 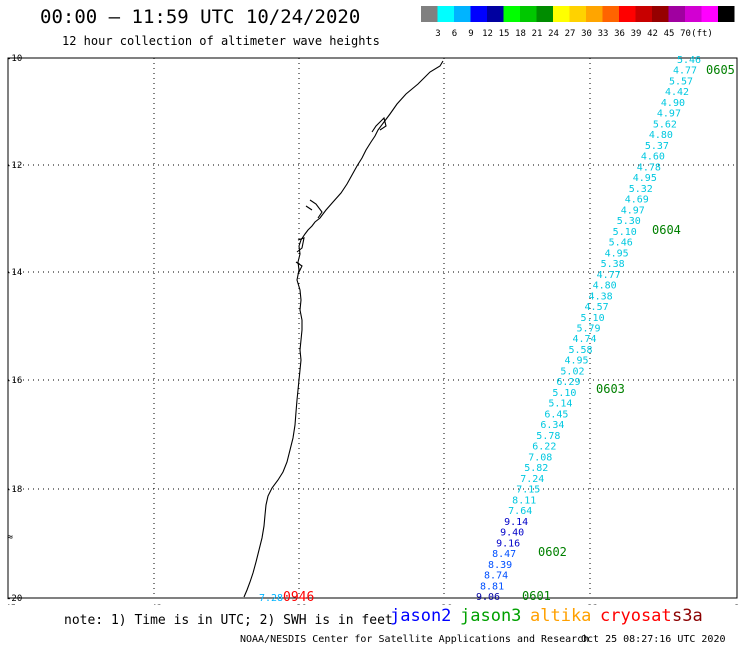 I want to click on swh-label: 5.57, so click(x=681, y=81).